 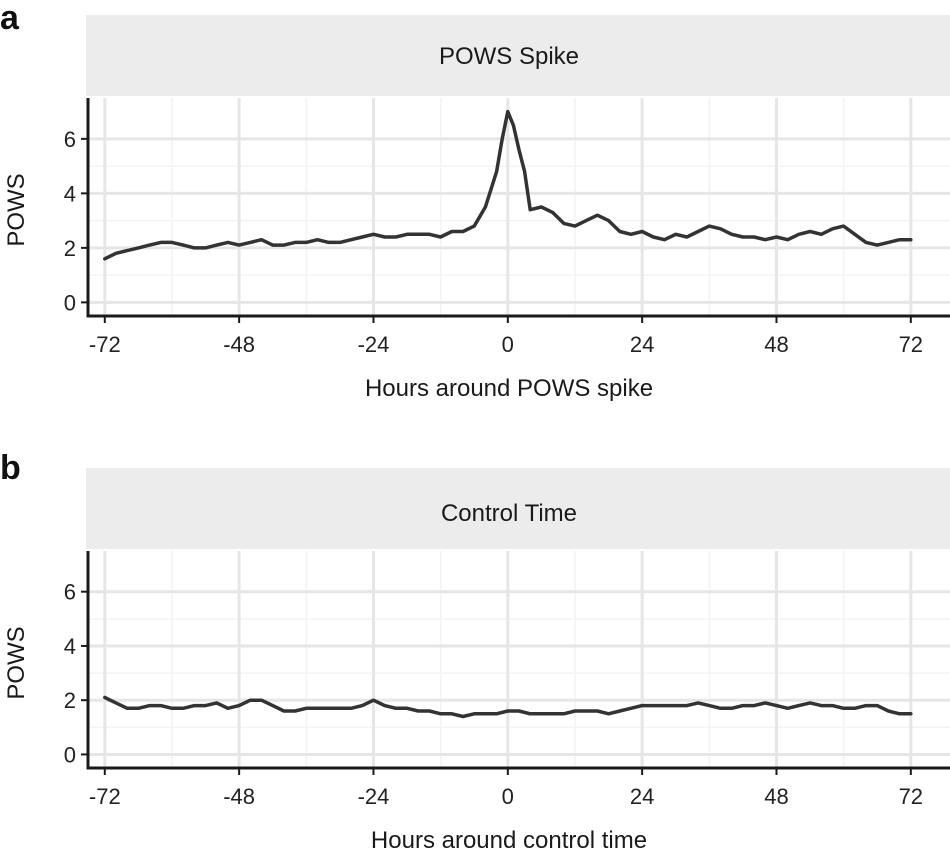 What do you see at coordinates (509, 513) in the screenshot?
I see `facet-strip-title: Control Time` at bounding box center [509, 513].